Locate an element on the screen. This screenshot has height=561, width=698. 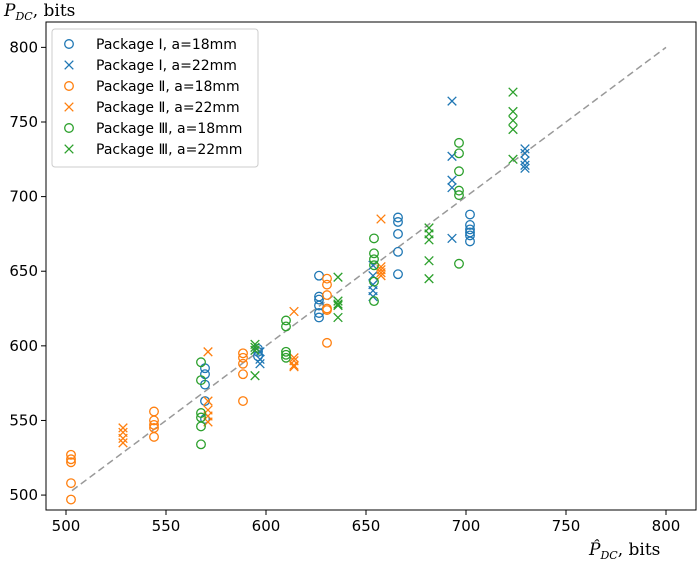
x-tick-label: 500 is located at coordinates (66, 526).